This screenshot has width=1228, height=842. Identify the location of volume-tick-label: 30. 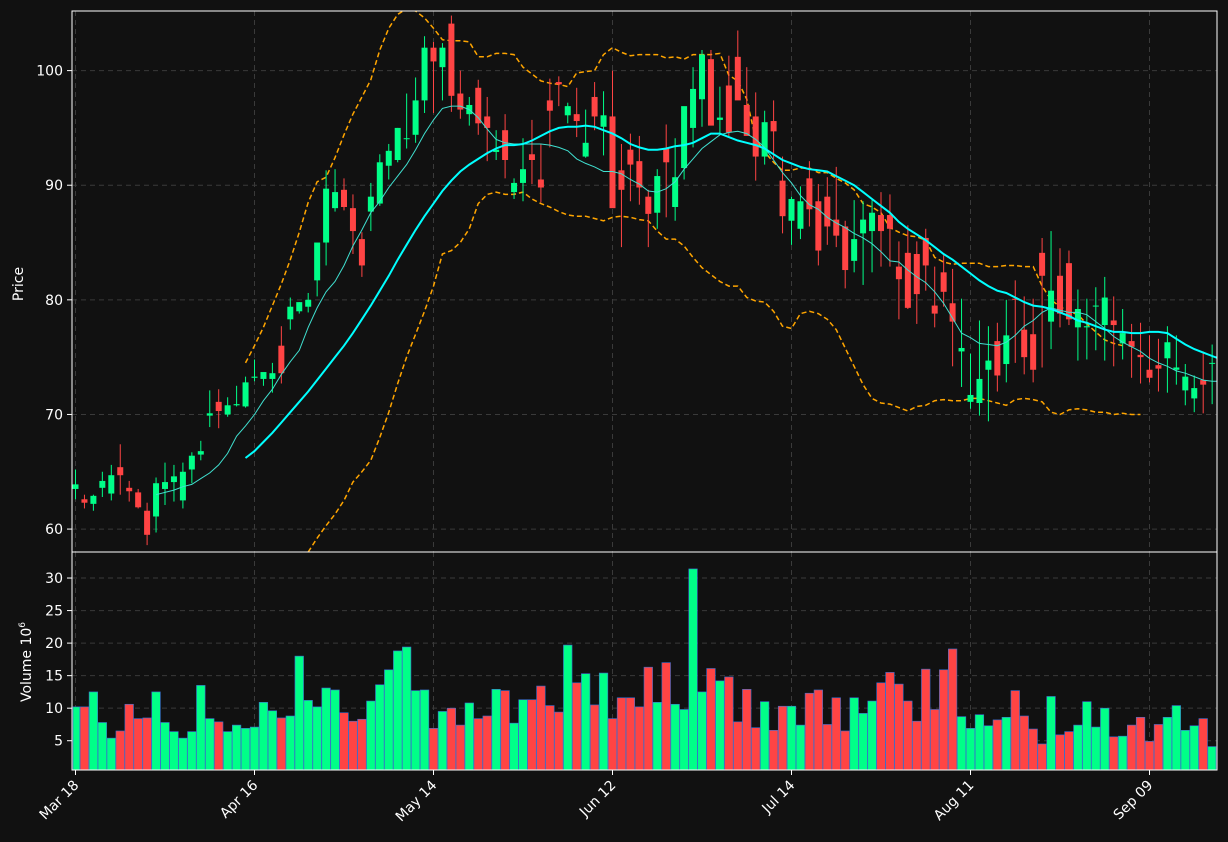
(54, 579).